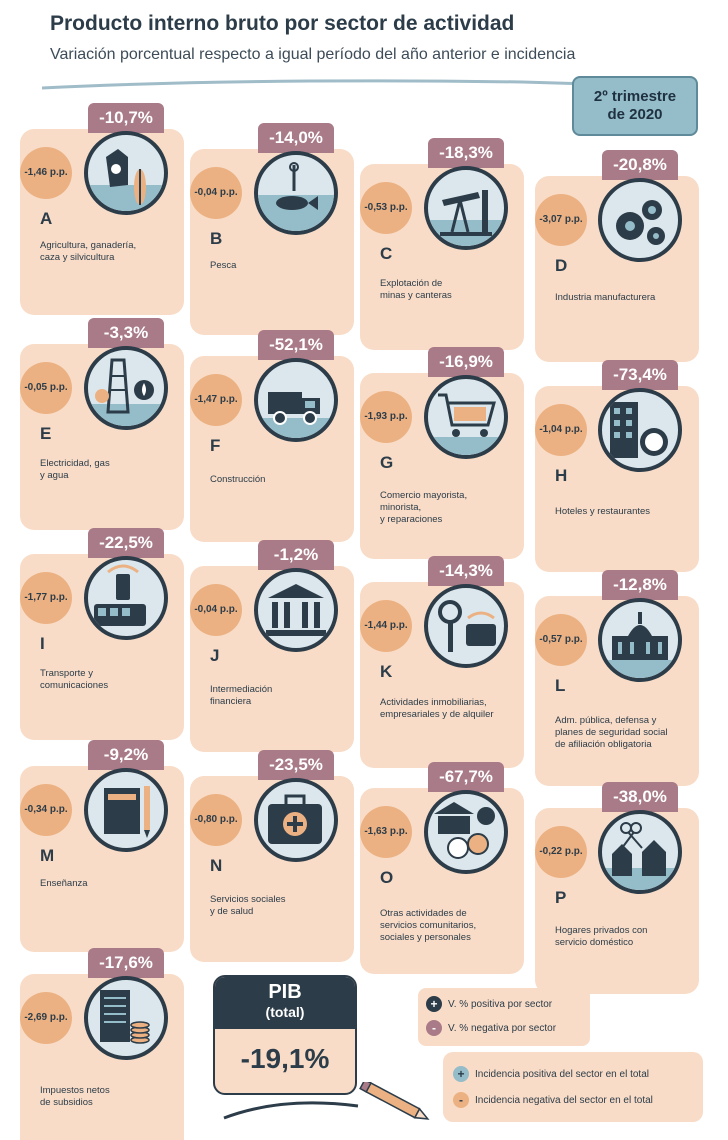  Describe the element at coordinates (466, 424) in the screenshot. I see `shopping-cart-icon` at that location.